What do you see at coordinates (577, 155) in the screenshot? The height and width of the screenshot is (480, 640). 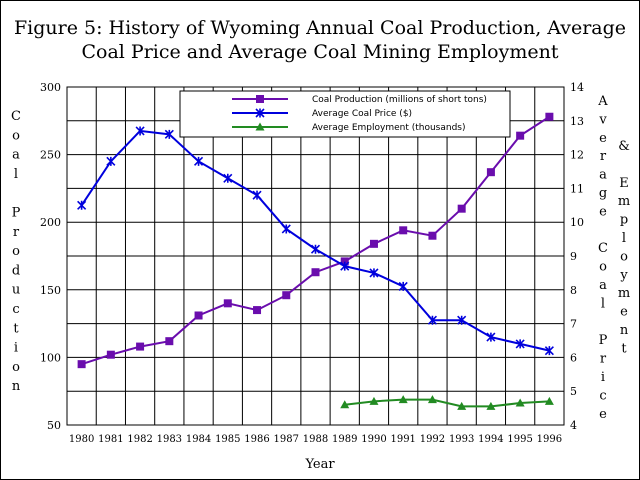 I see `right-tick-label: 12` at bounding box center [577, 155].